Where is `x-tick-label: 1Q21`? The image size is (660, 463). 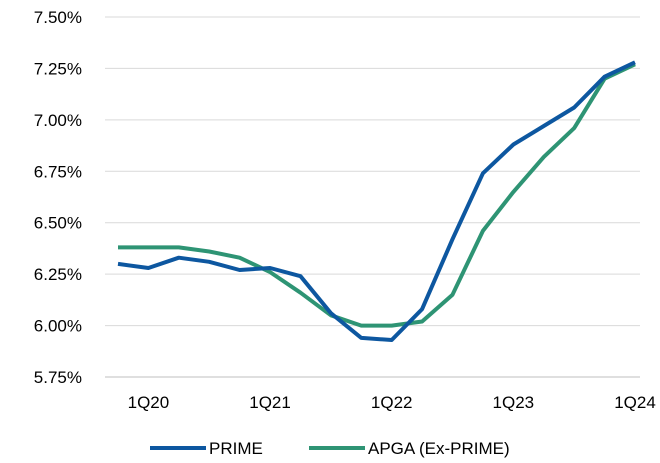
x-tick-label: 1Q21 is located at coordinates (270, 402).